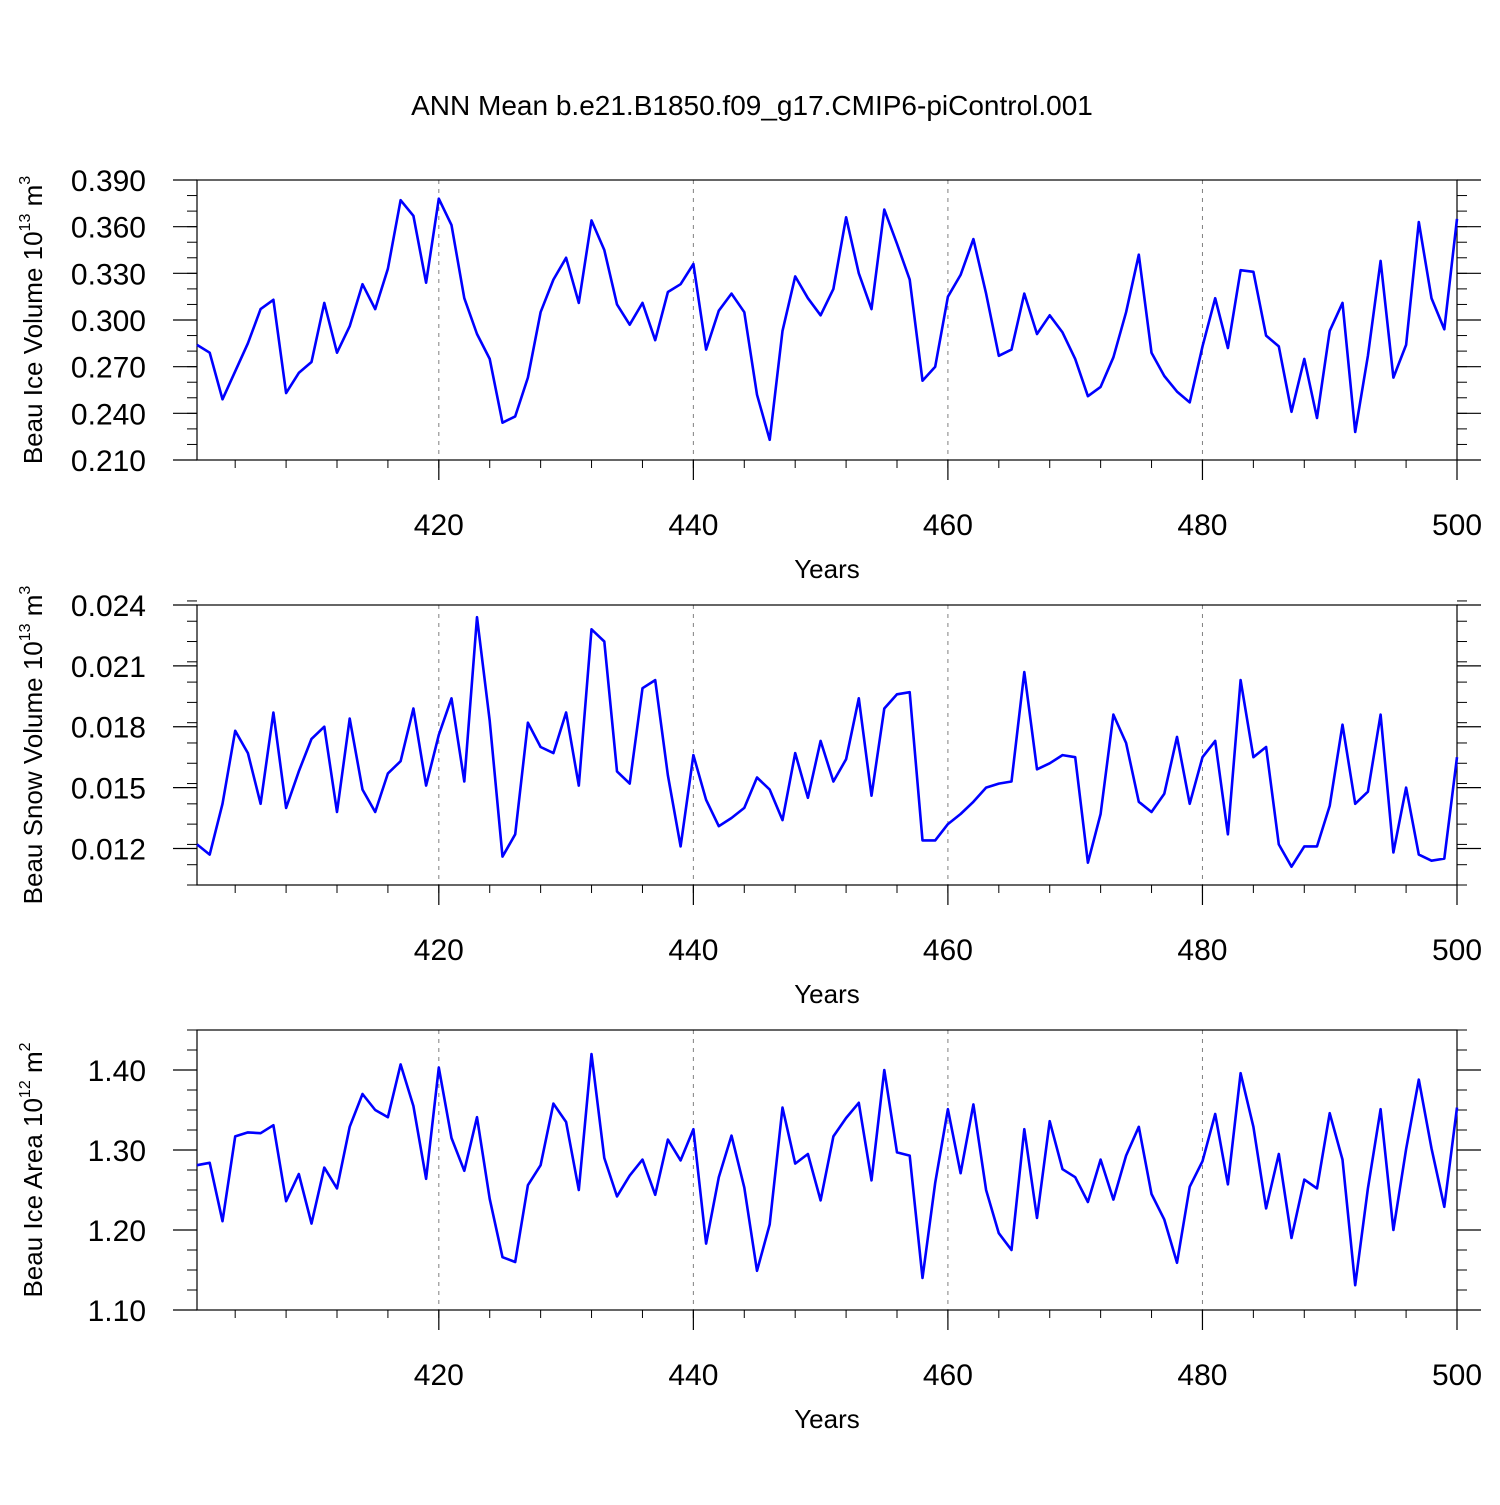  Describe the element at coordinates (108, 789) in the screenshot. I see `y-tick-label: 0.015` at that location.